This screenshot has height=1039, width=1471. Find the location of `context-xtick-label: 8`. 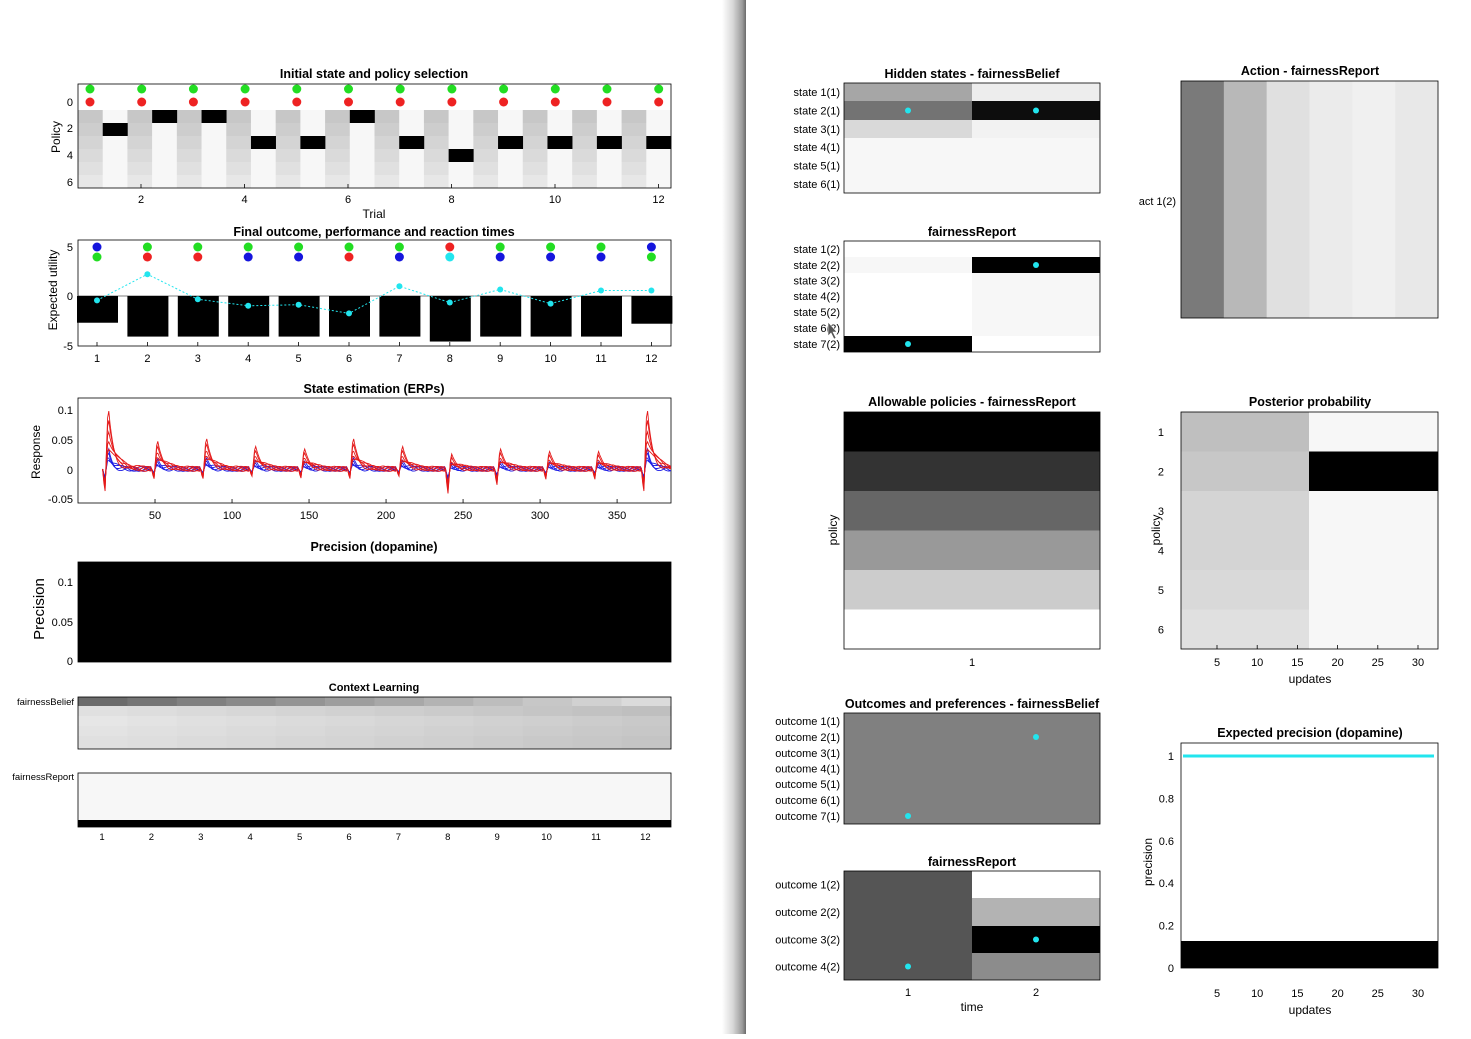

context-xtick-label: 8 is located at coordinates (447, 837).